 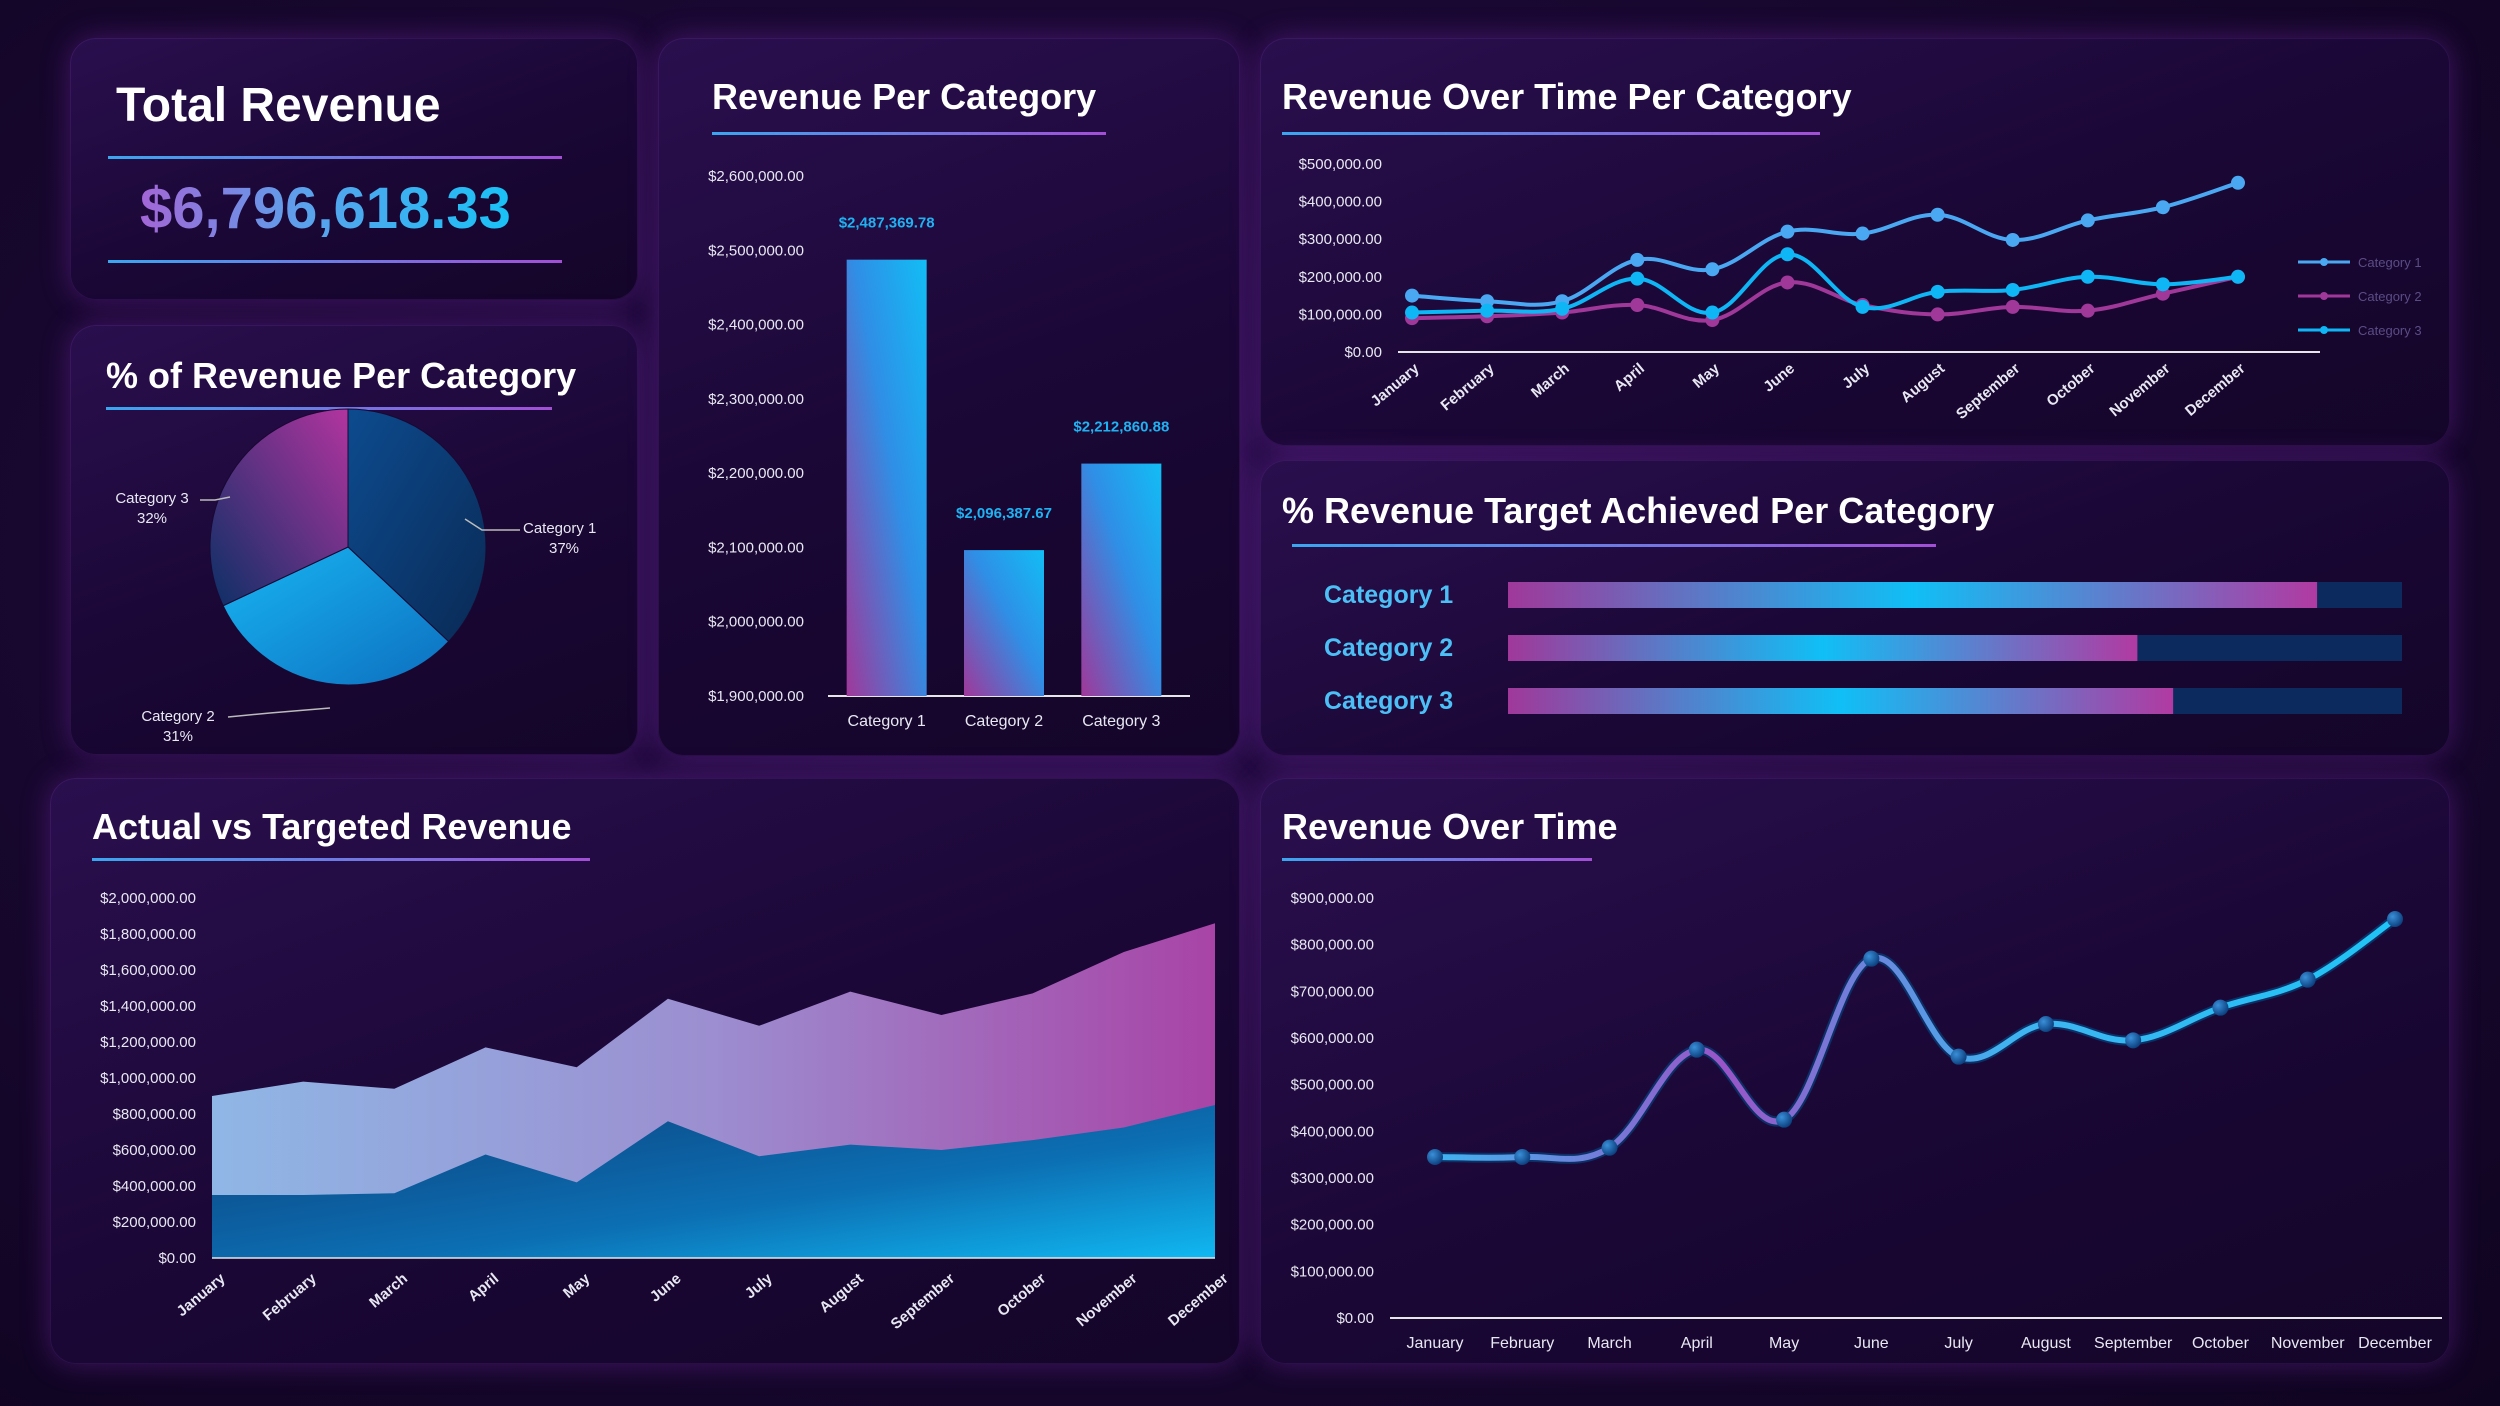 I want to click on pie-pct-1: 37%, so click(x=564, y=548).